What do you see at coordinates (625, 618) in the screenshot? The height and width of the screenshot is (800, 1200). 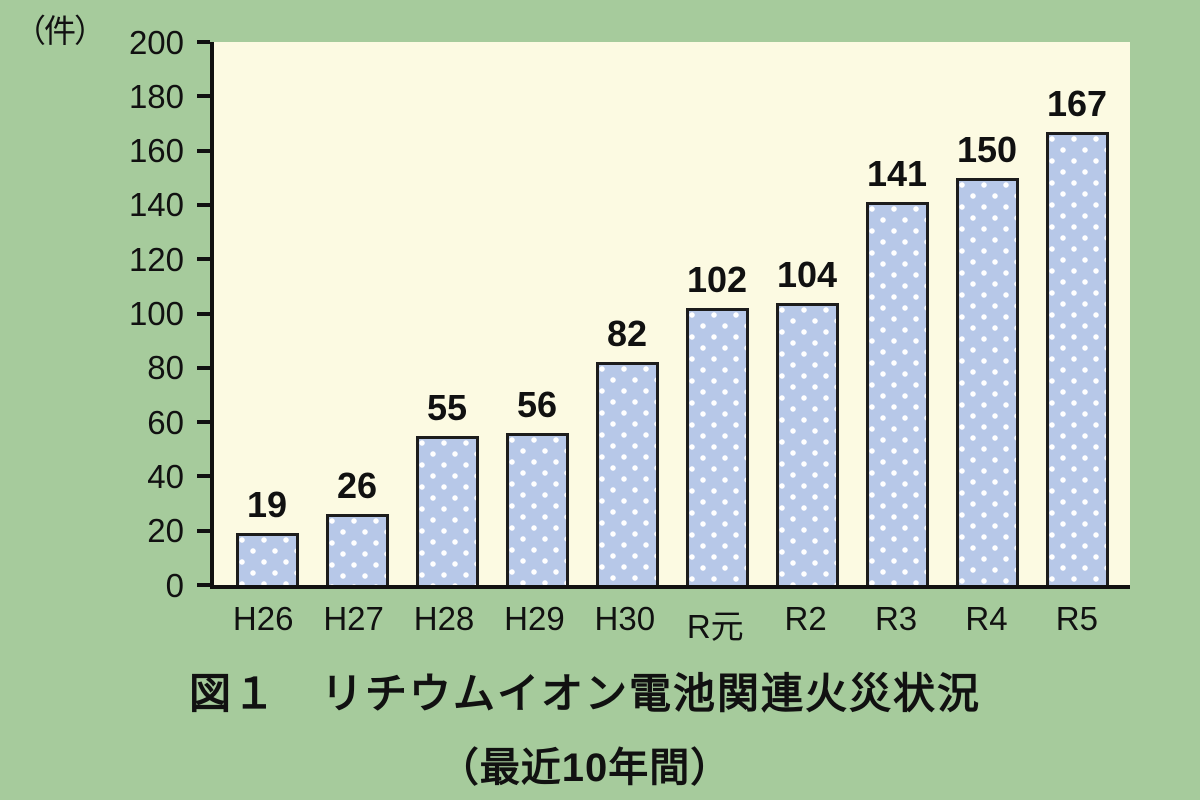 I see `x-tick-label: H30` at bounding box center [625, 618].